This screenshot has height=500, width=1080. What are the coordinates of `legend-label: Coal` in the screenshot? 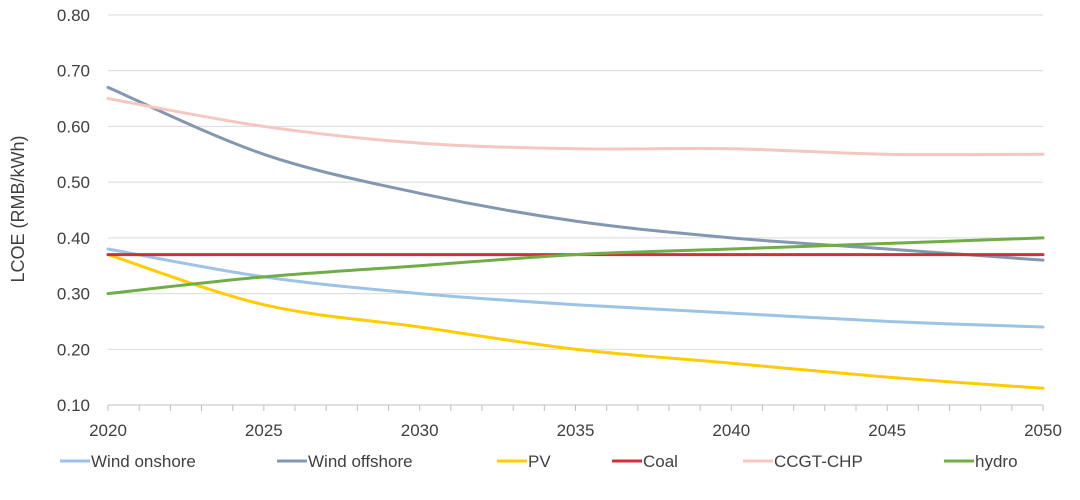 It's located at (660, 461).